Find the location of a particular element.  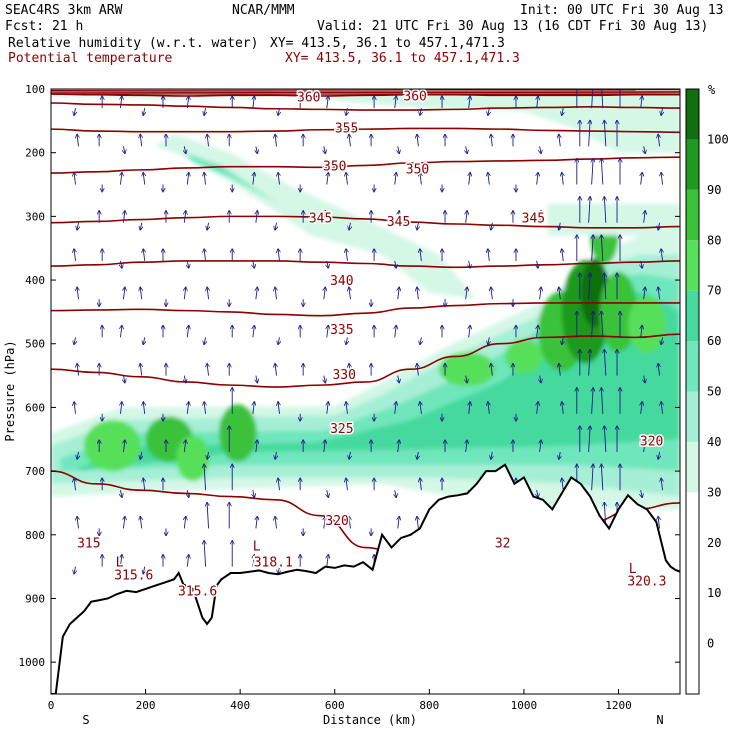

colorbar-swatch is located at coordinates (692, 366).